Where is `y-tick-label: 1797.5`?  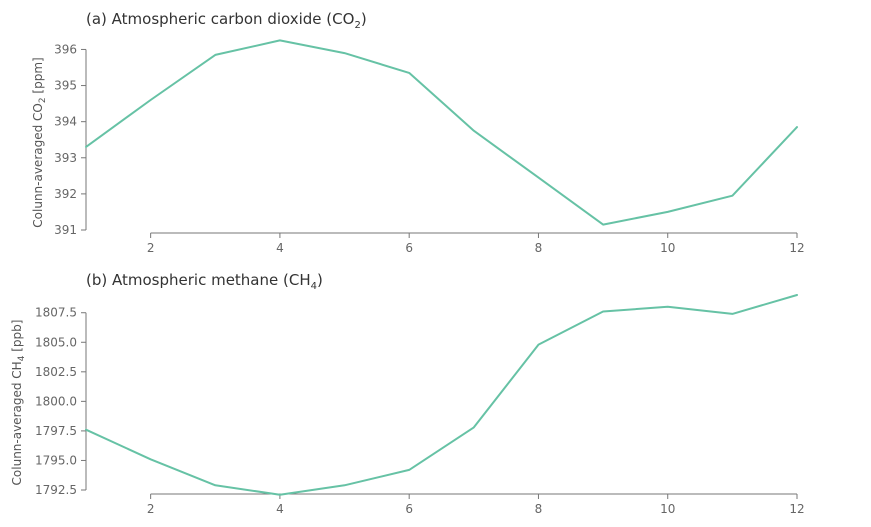 y-tick-label: 1797.5 is located at coordinates (56, 431).